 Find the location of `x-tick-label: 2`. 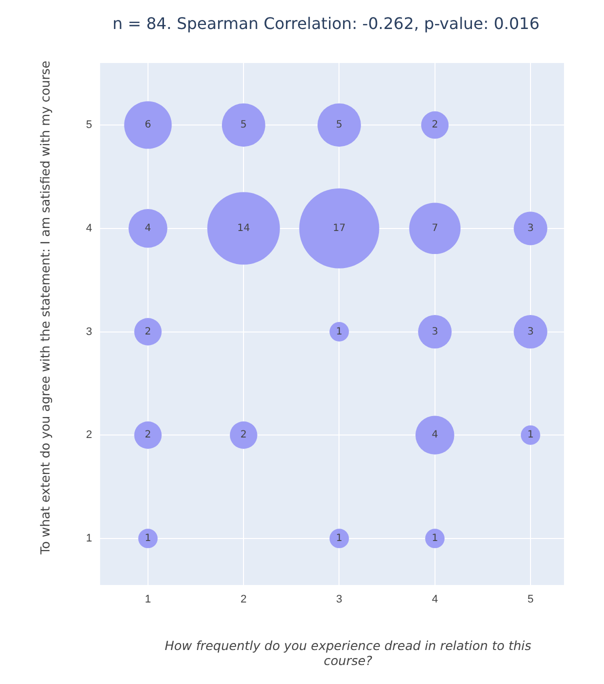

x-tick-label: 2 is located at coordinates (243, 600).